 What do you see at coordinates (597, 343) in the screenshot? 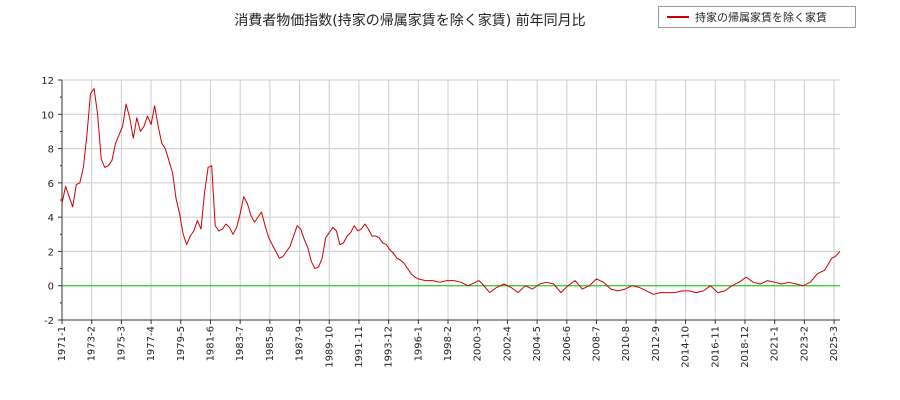
I see `x-tick-label: 2008-7` at bounding box center [597, 343].